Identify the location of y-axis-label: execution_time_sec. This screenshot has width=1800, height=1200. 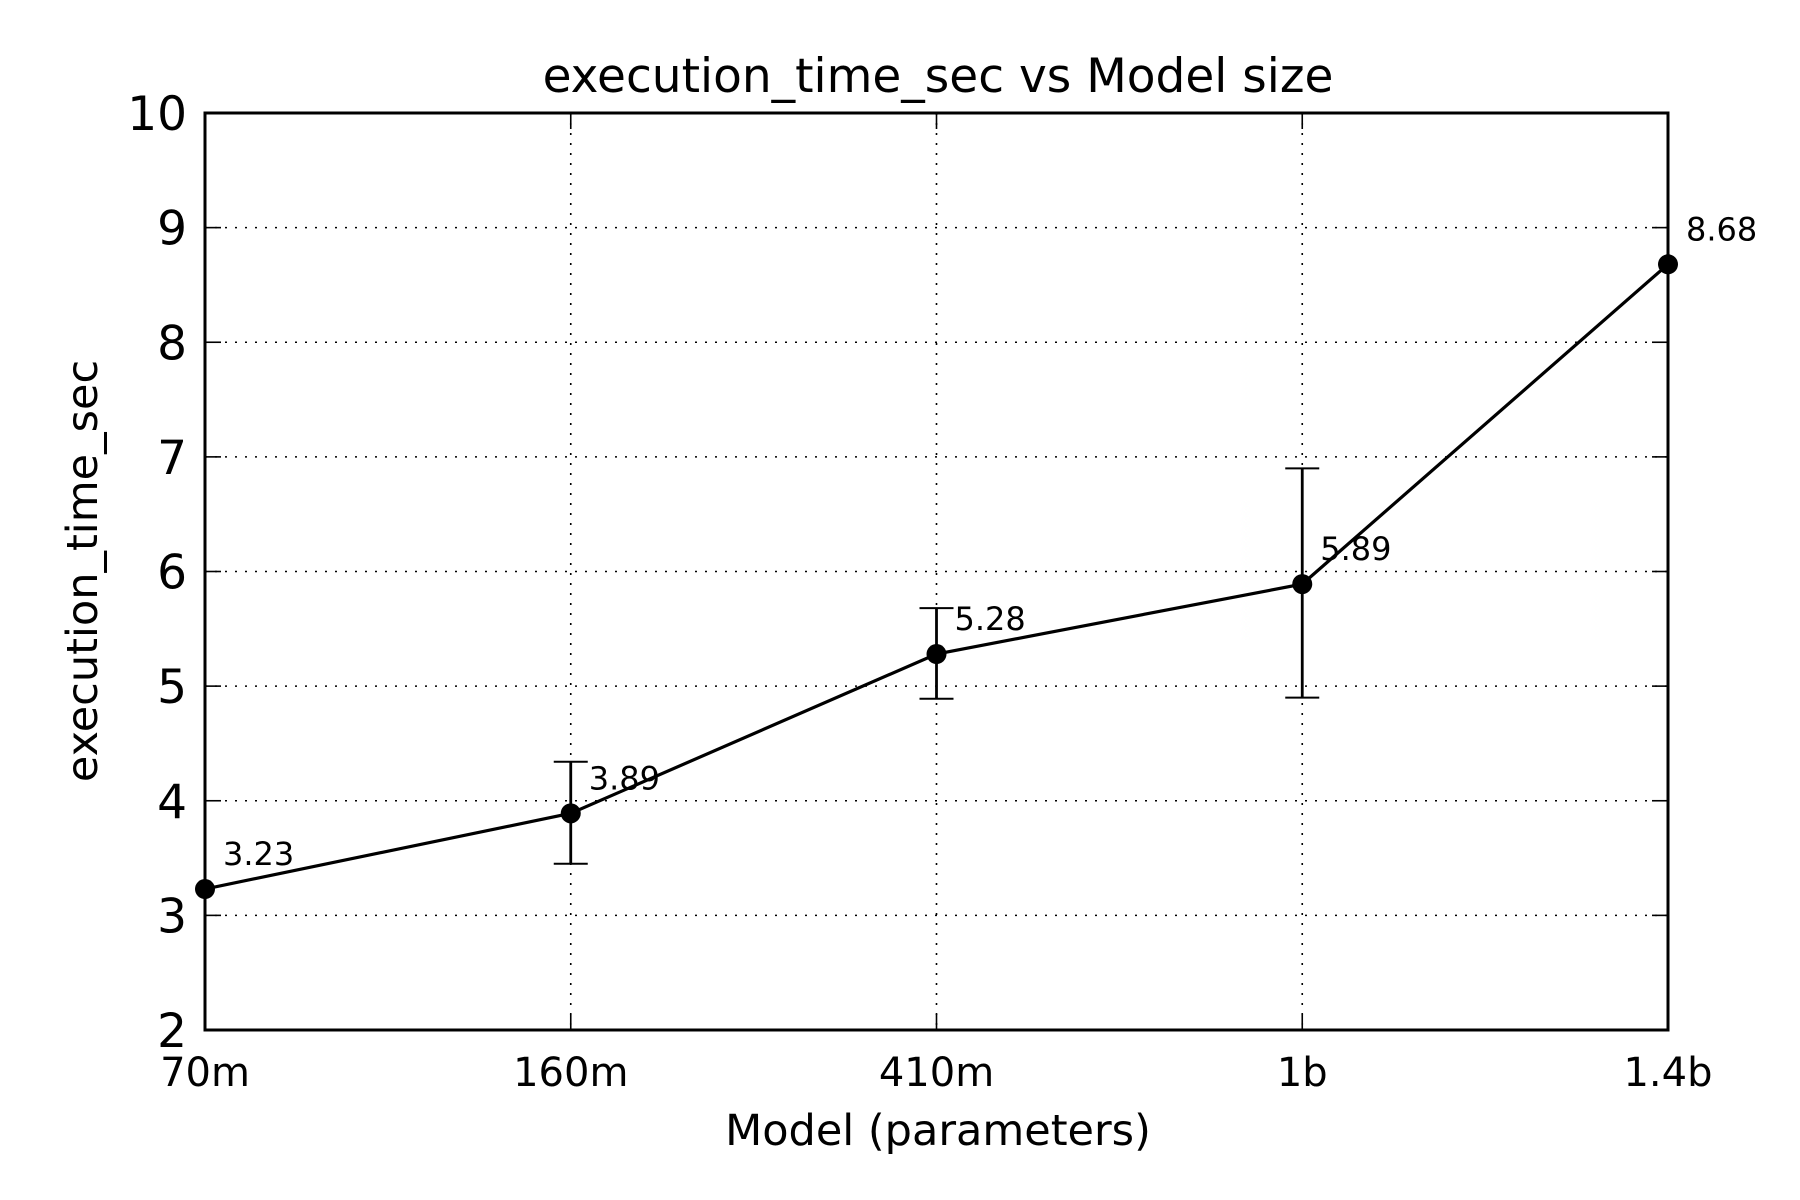
(83, 571).